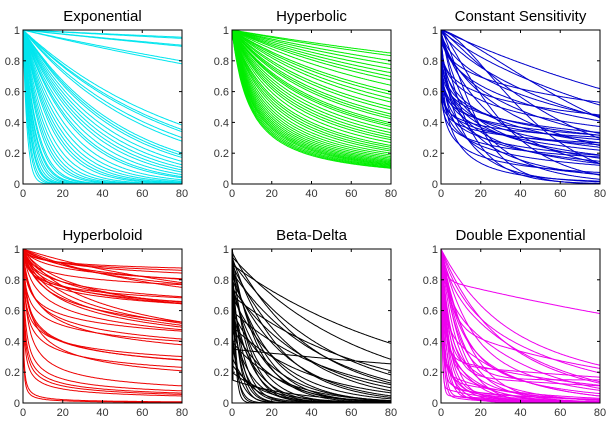  I want to click on subplot-5: 0 20 40 60 80 0 0.2 0.4 0.6 0.8 1 Beta-Delta, so click(305, 323).